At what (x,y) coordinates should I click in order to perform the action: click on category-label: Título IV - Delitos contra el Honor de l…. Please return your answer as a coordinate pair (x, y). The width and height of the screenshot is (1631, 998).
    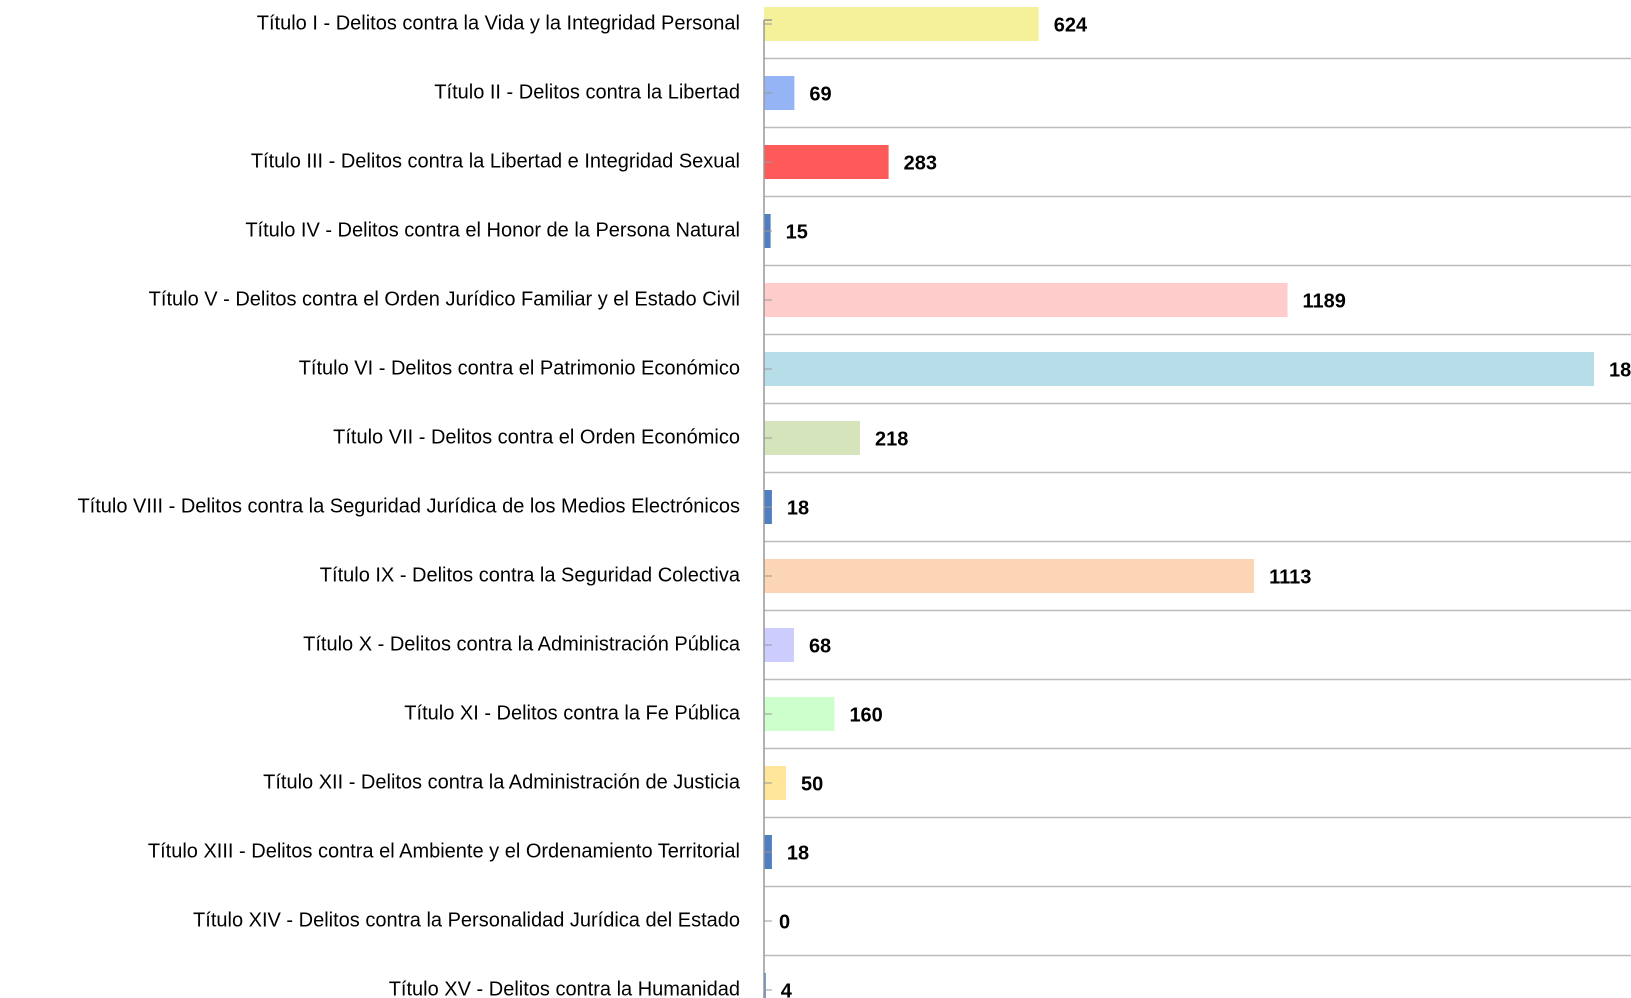
    Looking at the image, I should click on (492, 230).